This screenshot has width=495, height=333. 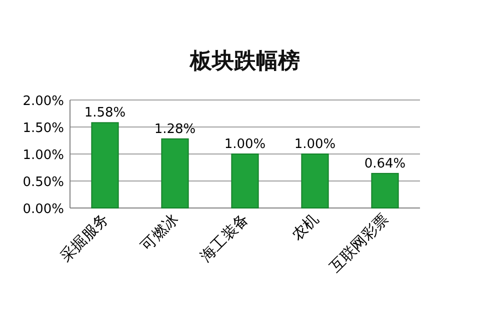 What do you see at coordinates (43, 128) in the screenshot?
I see `y-tick-label: 1.50%` at bounding box center [43, 128].